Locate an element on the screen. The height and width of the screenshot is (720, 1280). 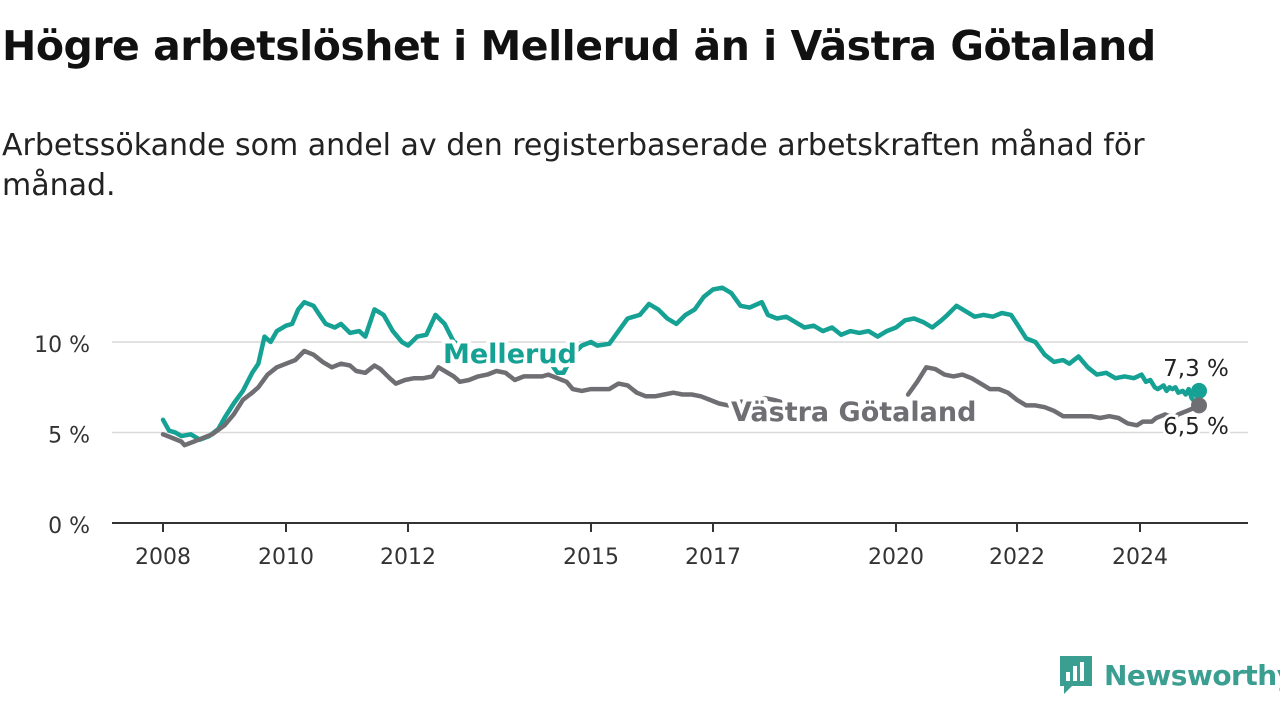
gridlines is located at coordinates (680, 387).